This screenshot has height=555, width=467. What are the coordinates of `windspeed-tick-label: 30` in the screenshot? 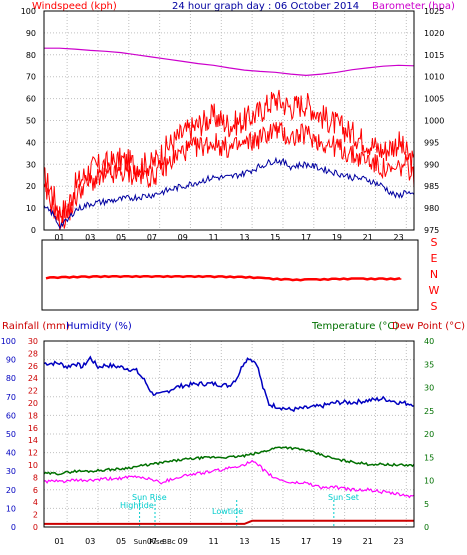 It's located at (31, 164).